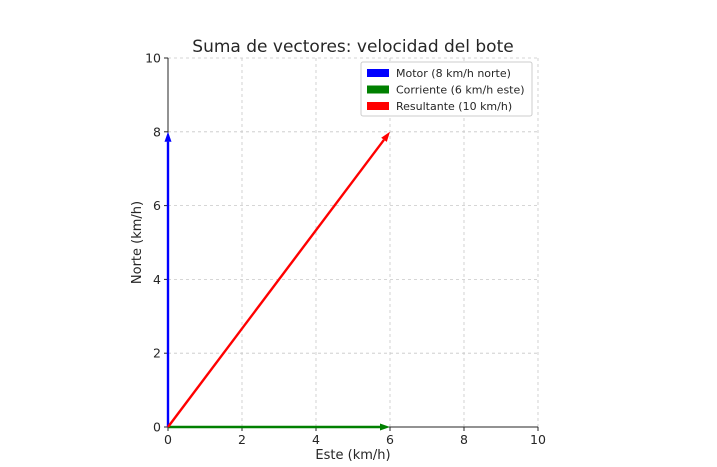 The height and width of the screenshot is (467, 717). I want to click on y-axis-label: Norte (km/h), so click(137, 242).